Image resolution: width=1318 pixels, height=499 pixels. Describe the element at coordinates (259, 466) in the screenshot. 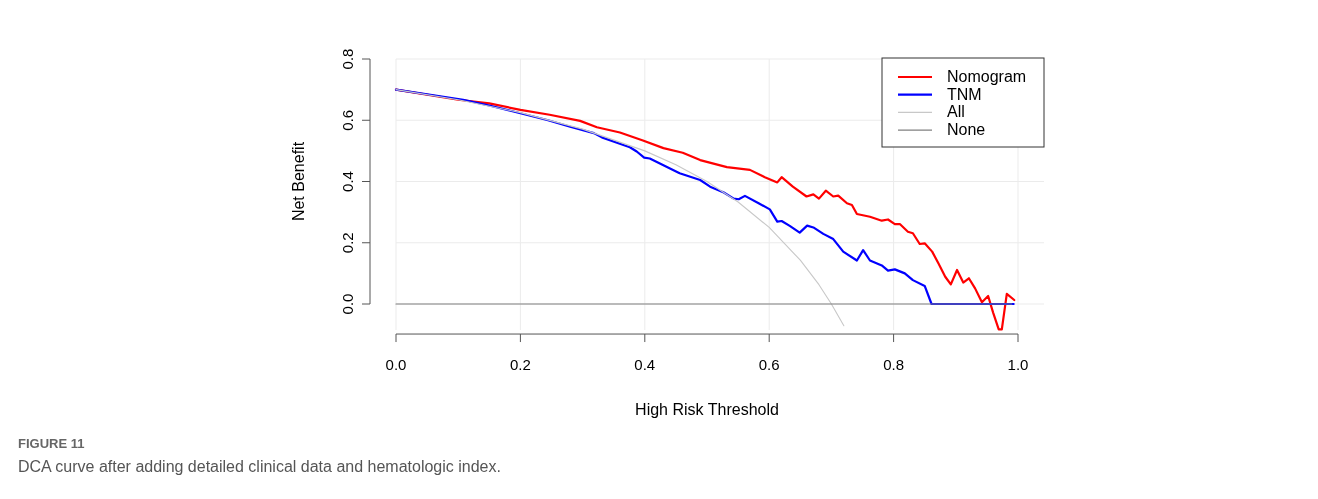

I see `text: DCA curve after adding detailed clinical data and hematologic index.` at that location.